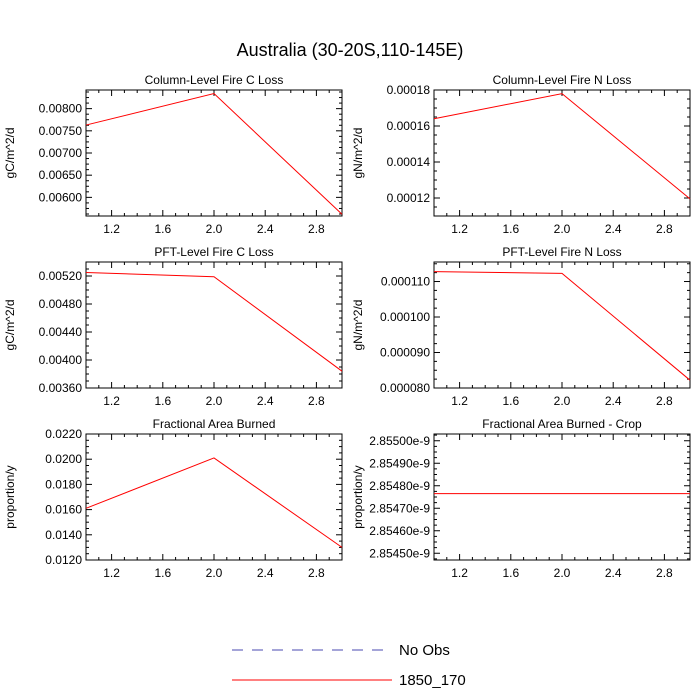 This screenshot has width=700, height=700. I want to click on panel-title: PFT-Level Fire N Loss, so click(561, 252).